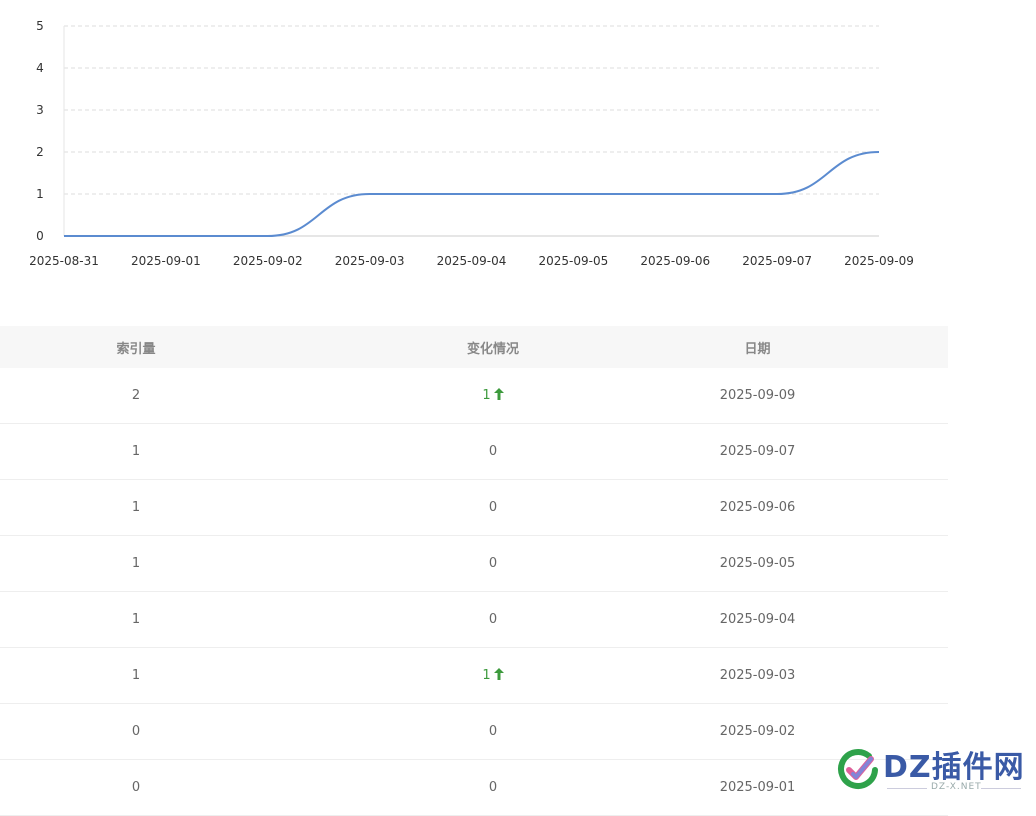 The height and width of the screenshot is (816, 1036). Describe the element at coordinates (858, 769) in the screenshot. I see `watermark-logo-icon` at that location.